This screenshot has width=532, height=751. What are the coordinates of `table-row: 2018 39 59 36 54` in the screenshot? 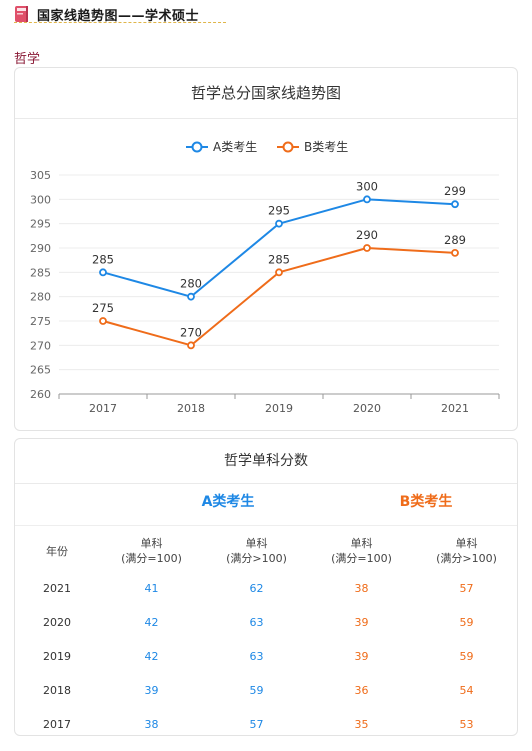 It's located at (267, 690).